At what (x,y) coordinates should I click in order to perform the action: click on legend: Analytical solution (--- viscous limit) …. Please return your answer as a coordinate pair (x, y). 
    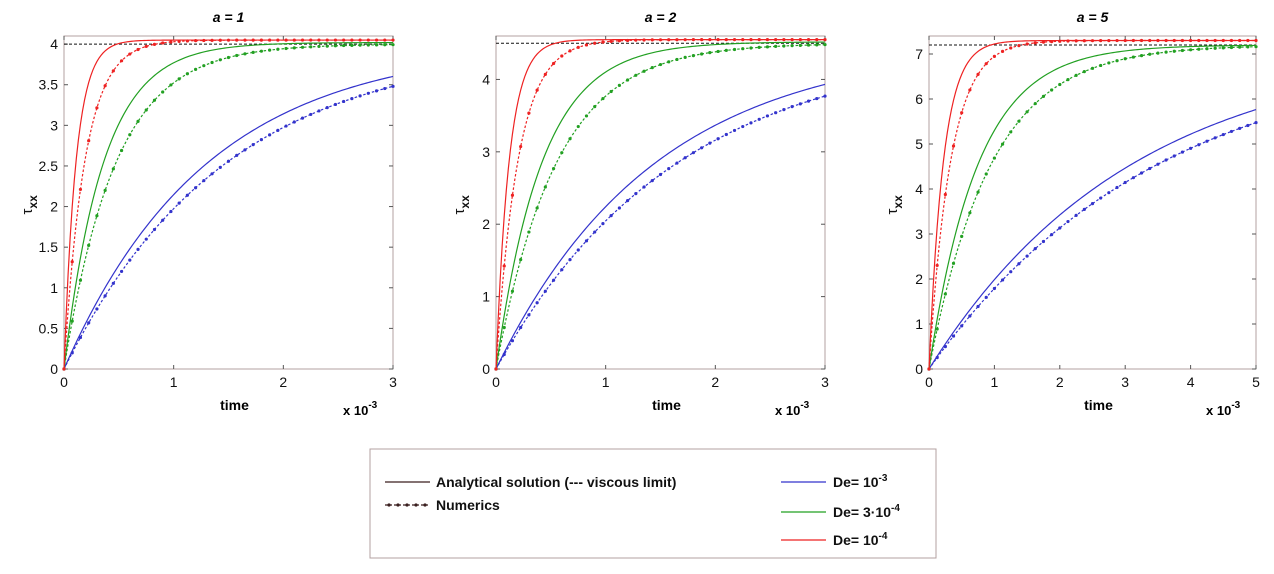
    Looking at the image, I should click on (653, 503).